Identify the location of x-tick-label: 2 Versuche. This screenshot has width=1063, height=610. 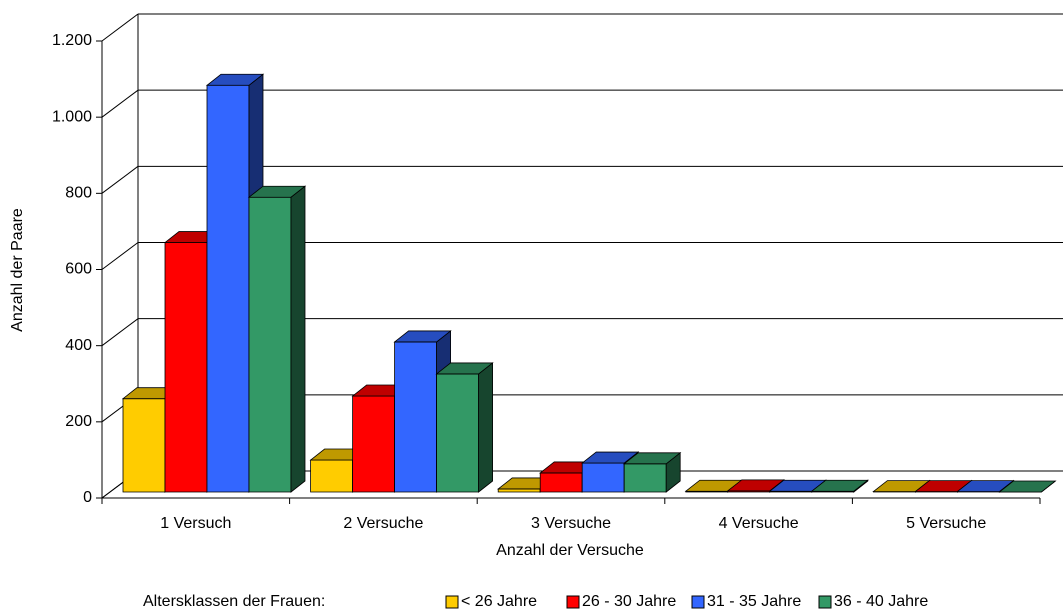
(383, 523).